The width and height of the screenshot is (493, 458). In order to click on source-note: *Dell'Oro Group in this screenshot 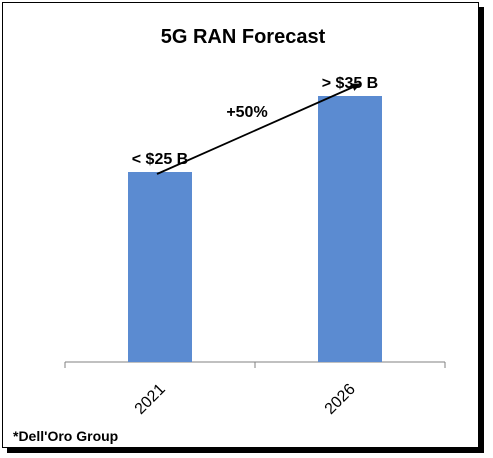, I will do `click(65, 436)`.